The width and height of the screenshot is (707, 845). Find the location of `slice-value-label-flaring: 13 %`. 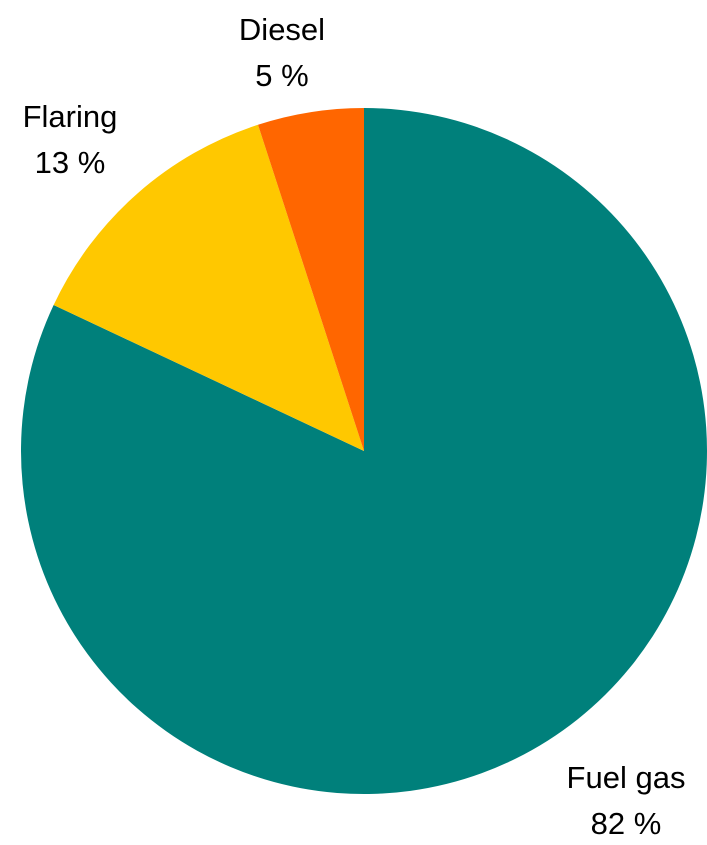

slice-value-label-flaring: 13 % is located at coordinates (70, 162).